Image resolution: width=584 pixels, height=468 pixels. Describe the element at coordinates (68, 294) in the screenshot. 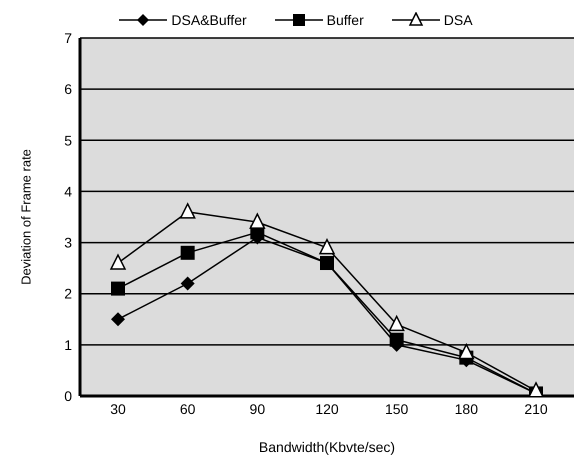

I see `y-tick-label: 2` at that location.